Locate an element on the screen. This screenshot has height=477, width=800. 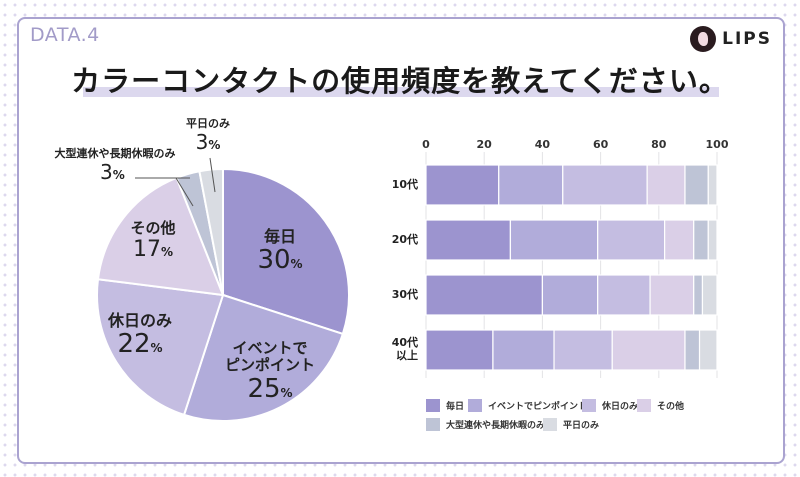
legend-label: 平日のみ is located at coordinates (581, 426).